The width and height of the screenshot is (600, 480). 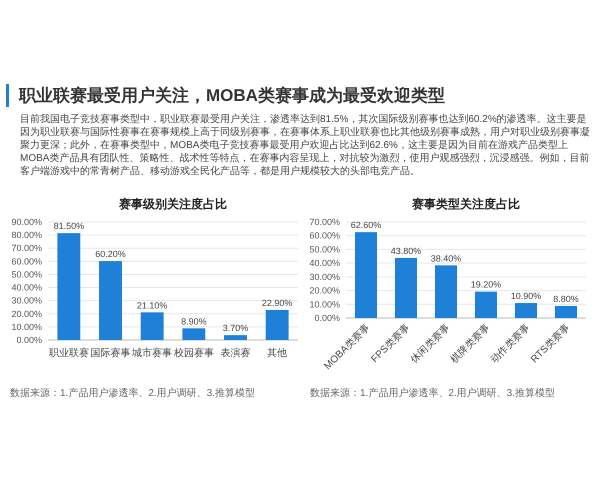 I want to click on data-label: 19.20%, so click(x=486, y=285).